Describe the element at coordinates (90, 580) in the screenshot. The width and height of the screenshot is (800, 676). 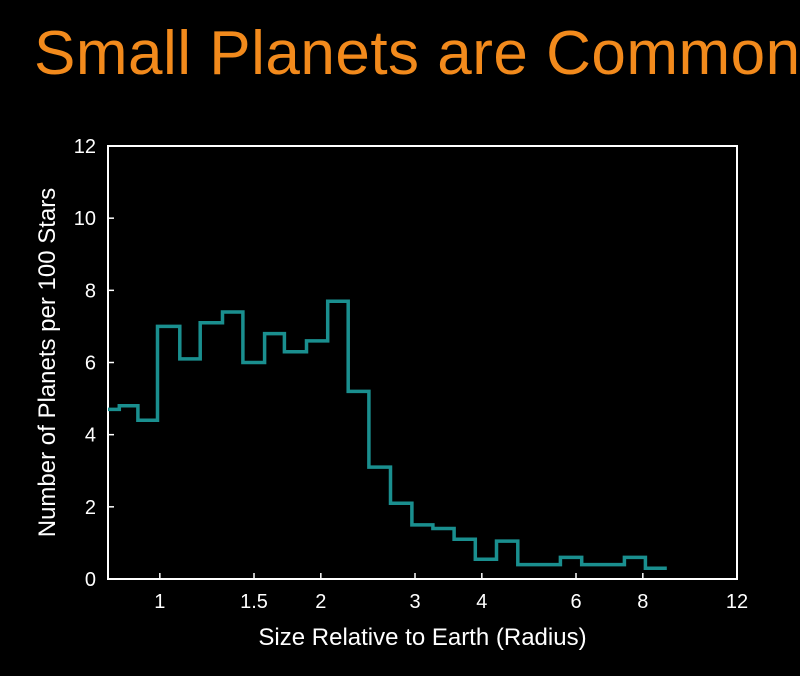
I see `y-tick-label: 0` at that location.